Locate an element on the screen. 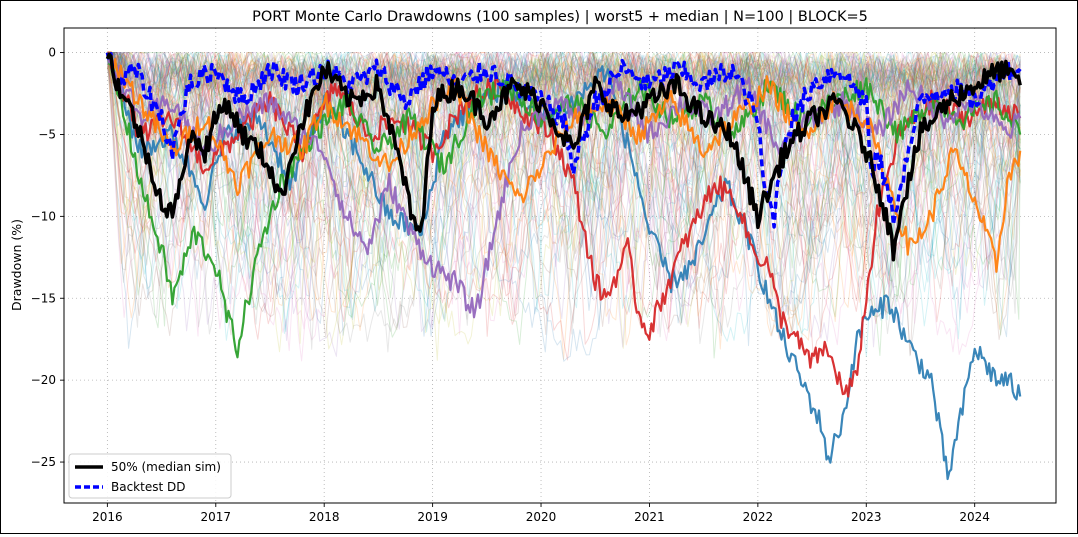 The width and height of the screenshot is (1078, 537). x-tick-label: 2024 is located at coordinates (974, 517).